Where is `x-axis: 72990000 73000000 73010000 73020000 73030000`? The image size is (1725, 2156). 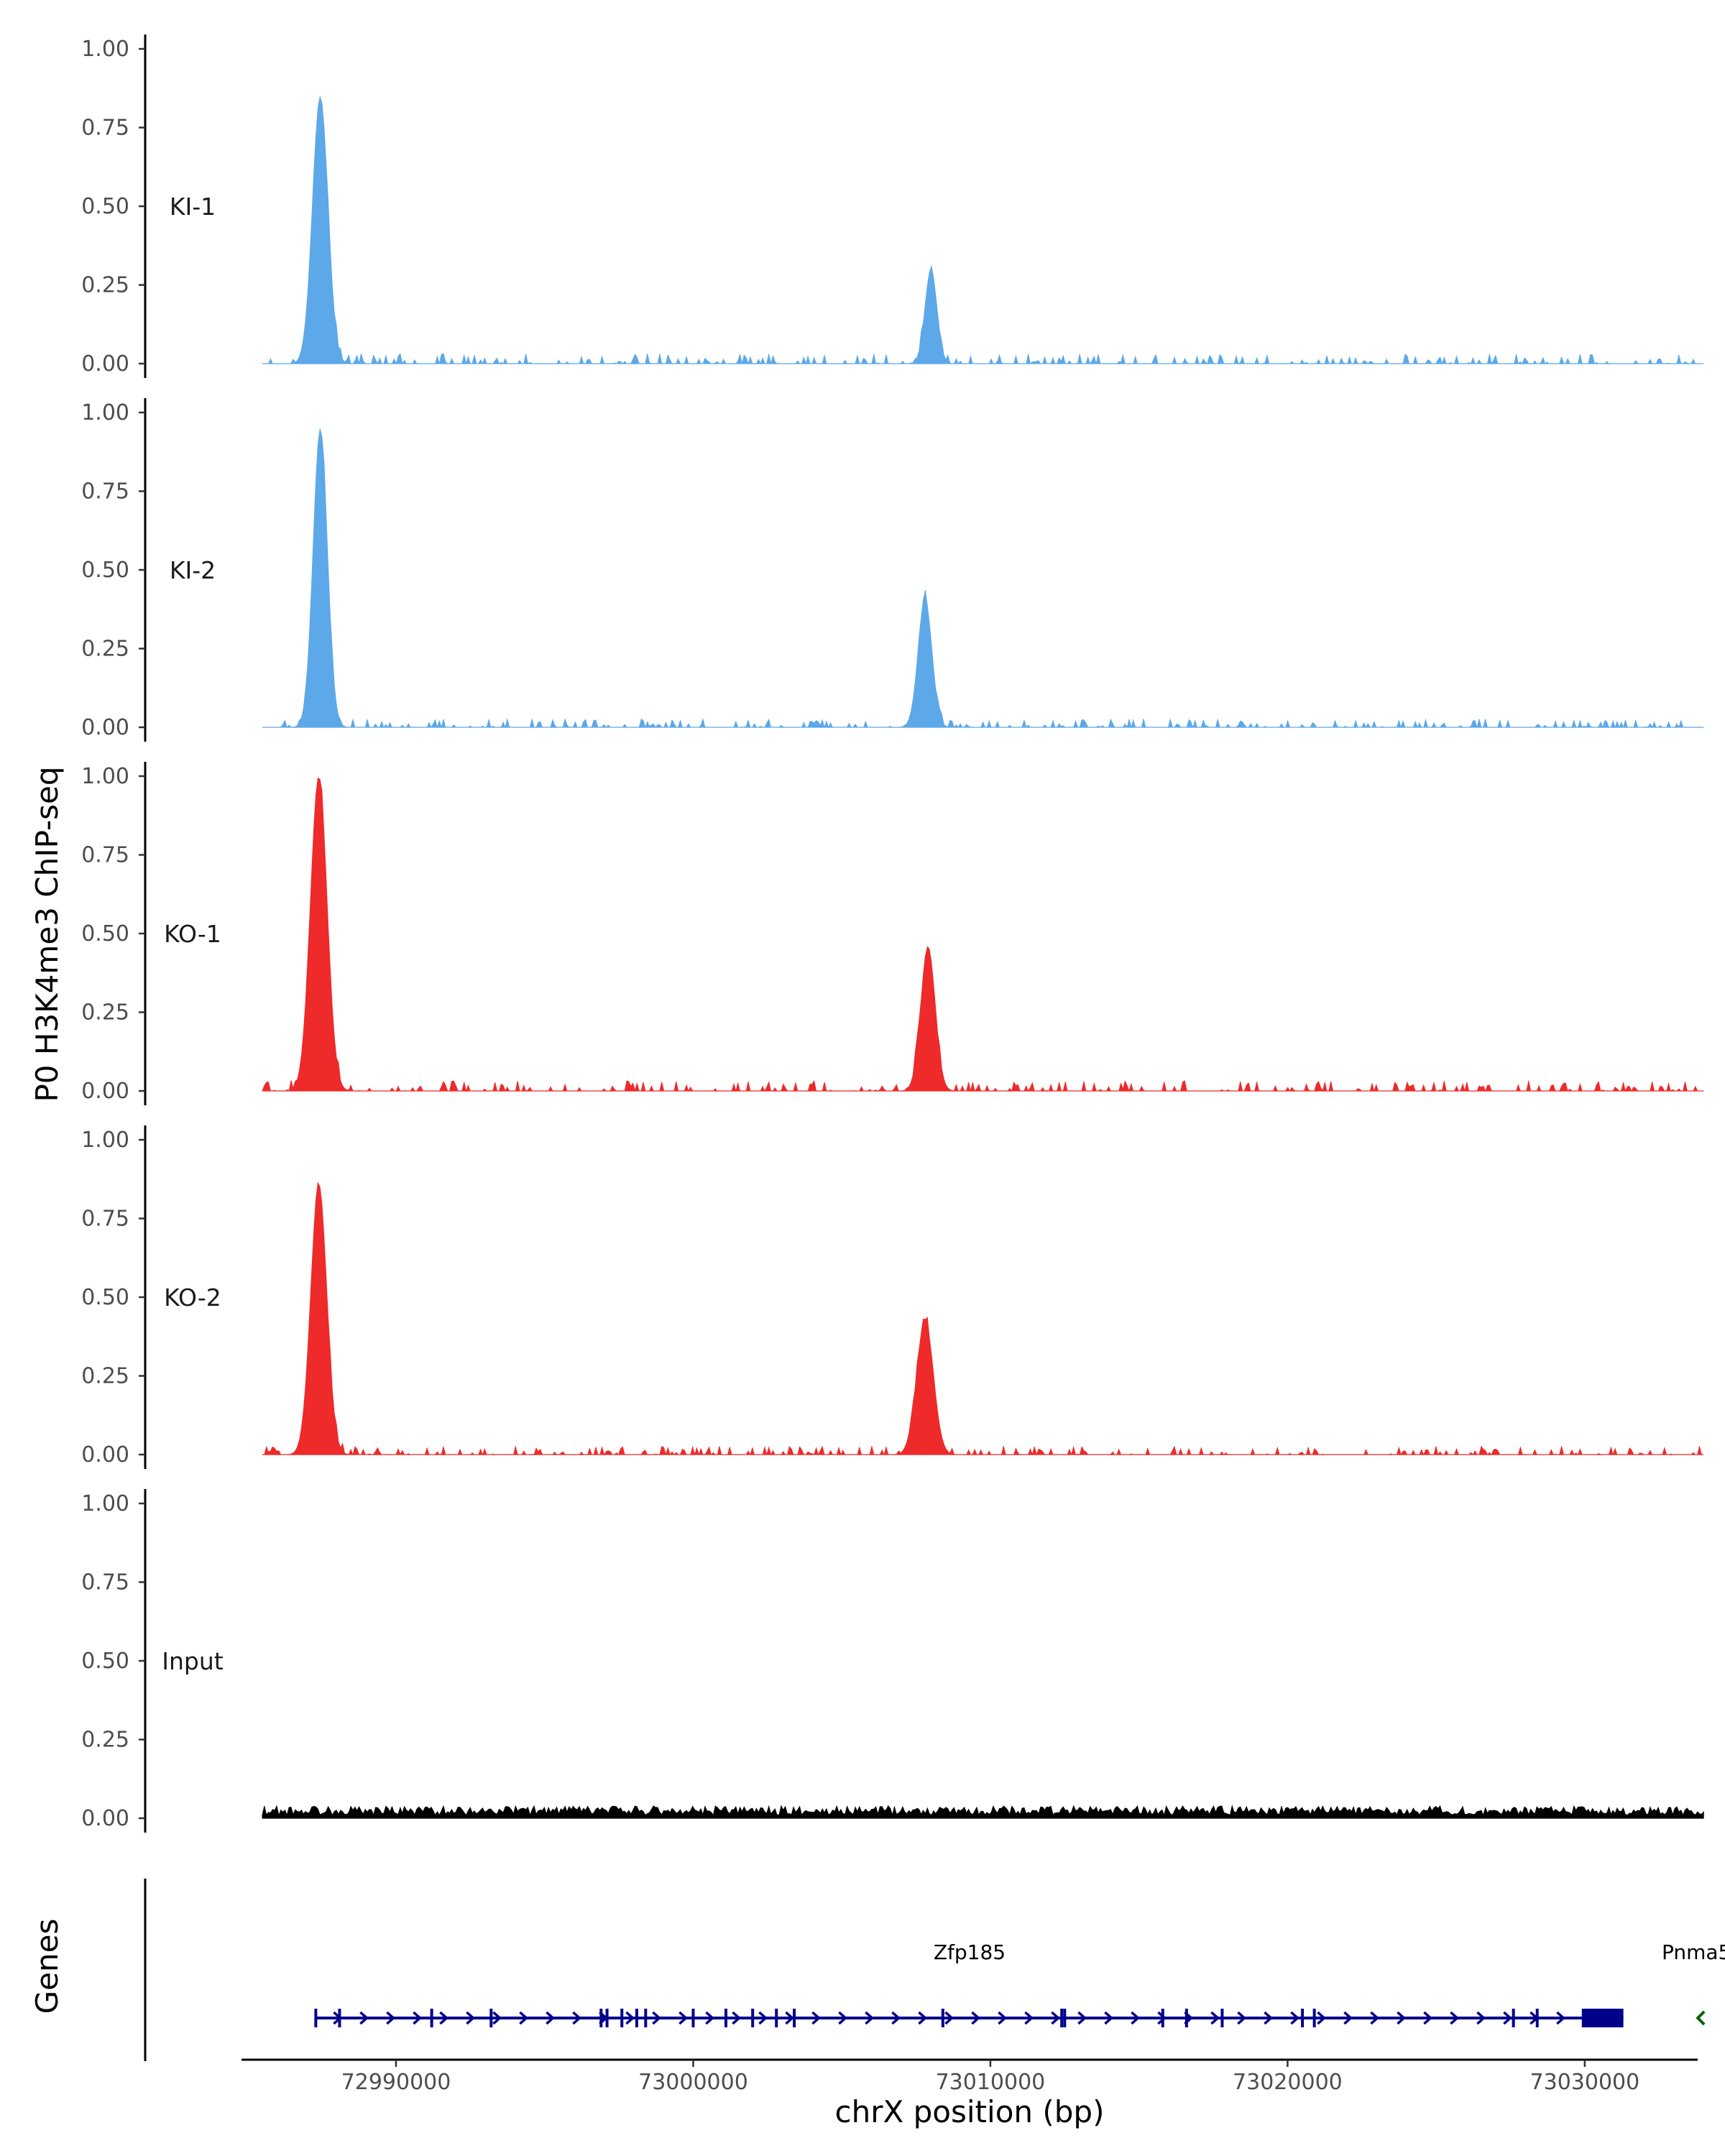 x-axis: 72990000 73000000 73010000 73020000 73030000 is located at coordinates (970, 2076).